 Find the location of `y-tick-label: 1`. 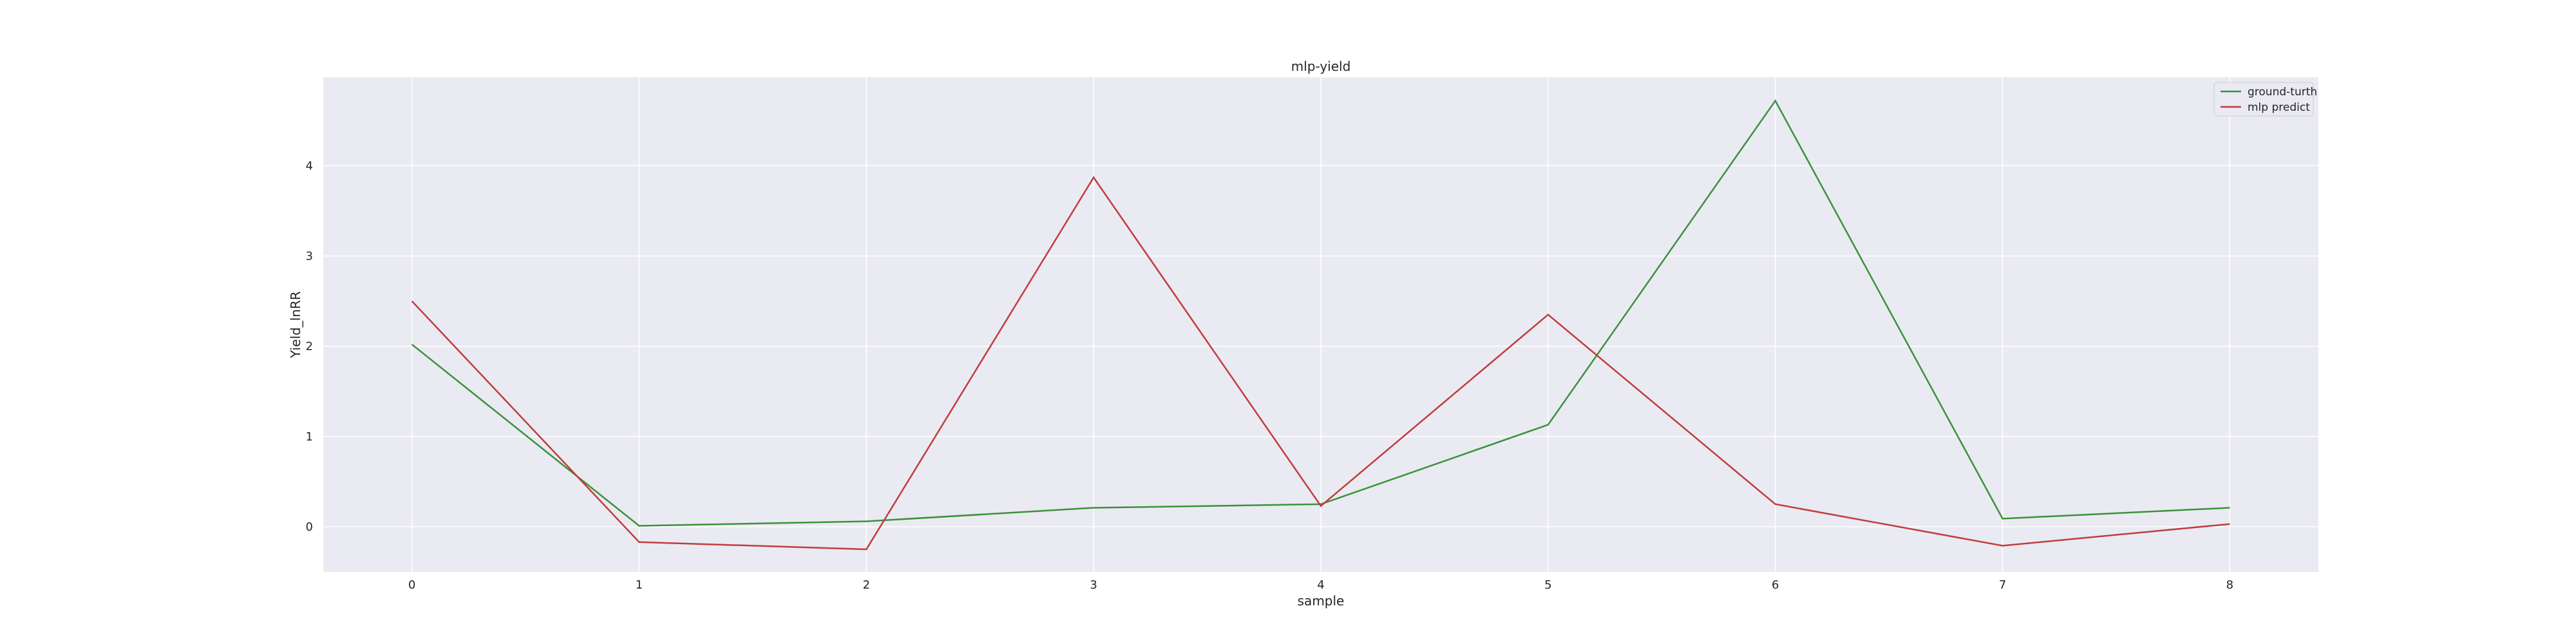

y-tick-label: 1 is located at coordinates (309, 437).